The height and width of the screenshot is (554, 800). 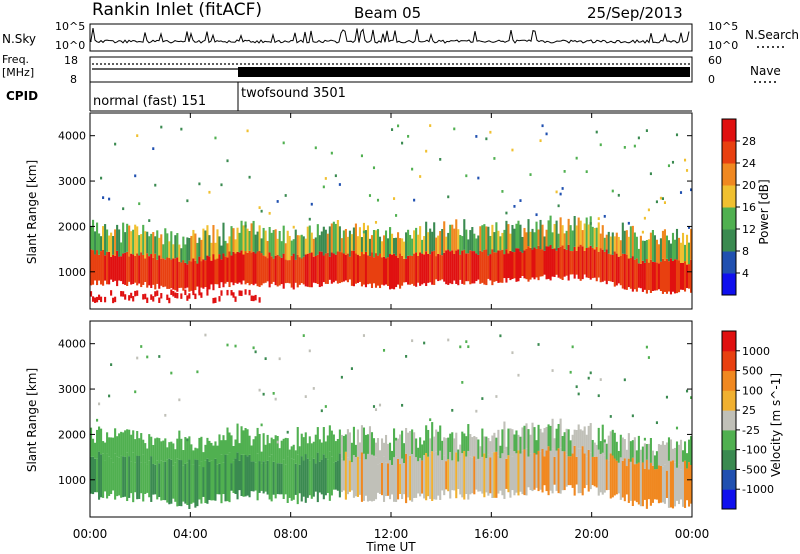 What do you see at coordinates (72, 389) in the screenshot?
I see `y-tick-label: 3000` at bounding box center [72, 389].